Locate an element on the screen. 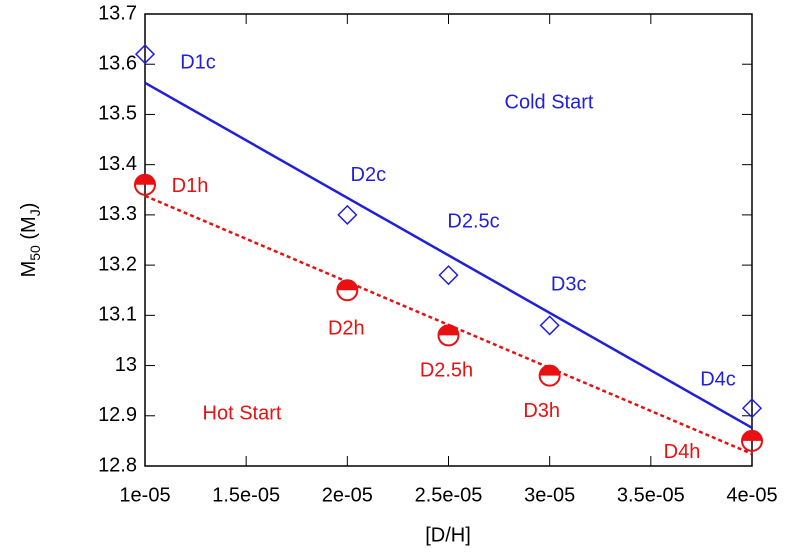 The image size is (789, 552). y-label-part: (M is located at coordinates (29, 230).